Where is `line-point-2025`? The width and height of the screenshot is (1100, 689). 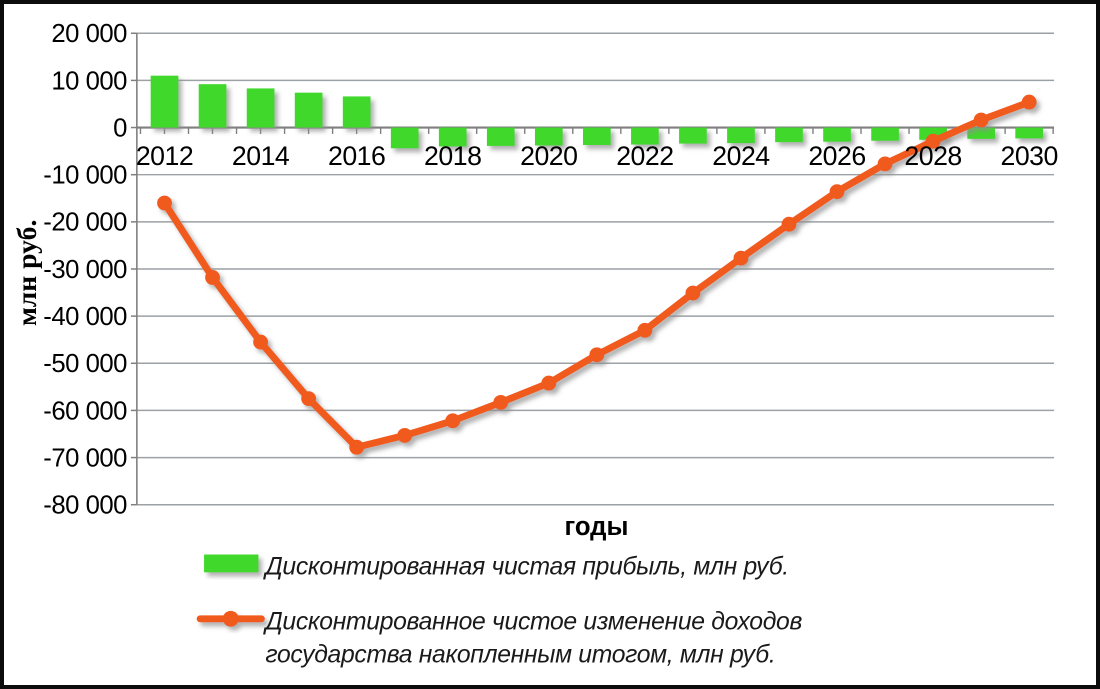
line-point-2025 is located at coordinates (789, 224).